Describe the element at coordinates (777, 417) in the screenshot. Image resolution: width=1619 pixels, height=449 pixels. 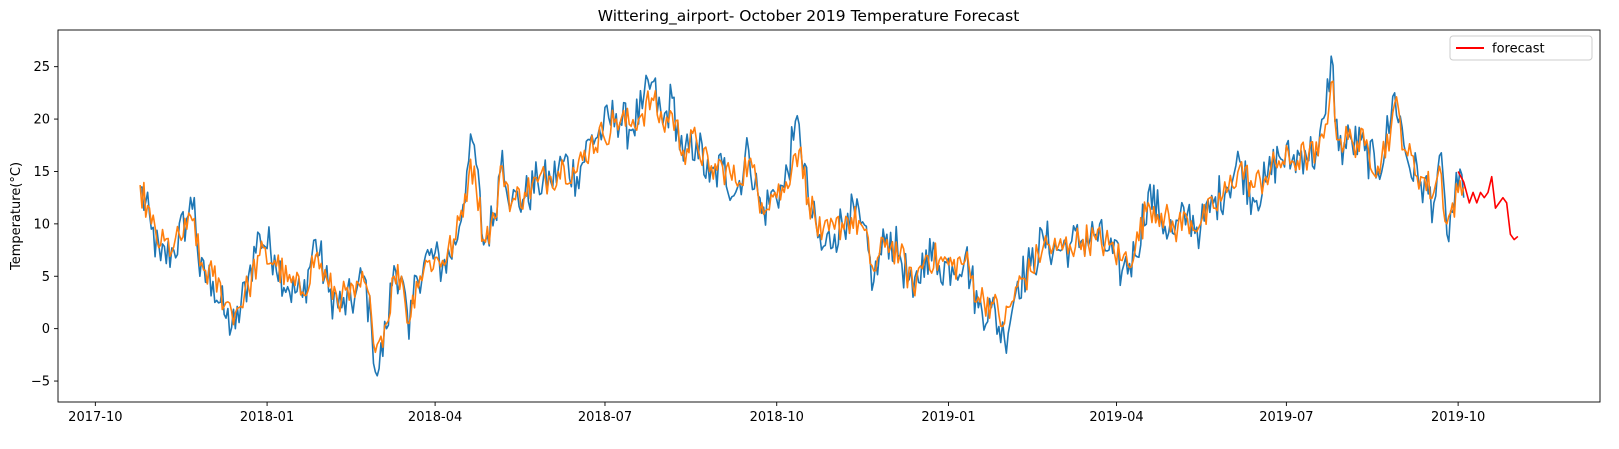
I see `x-tick-label: 2018-10` at that location.